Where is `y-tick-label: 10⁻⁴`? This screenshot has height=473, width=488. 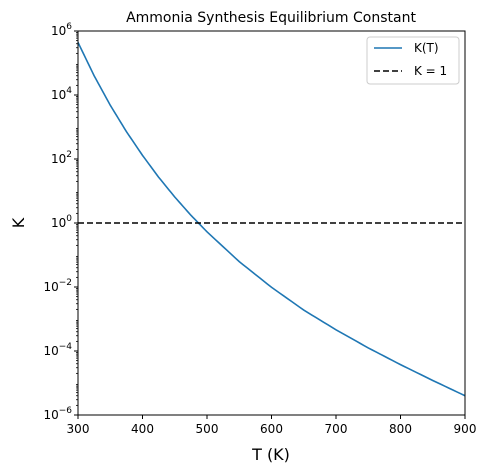 y-tick-label: 10⁻⁴ is located at coordinates (57, 350).